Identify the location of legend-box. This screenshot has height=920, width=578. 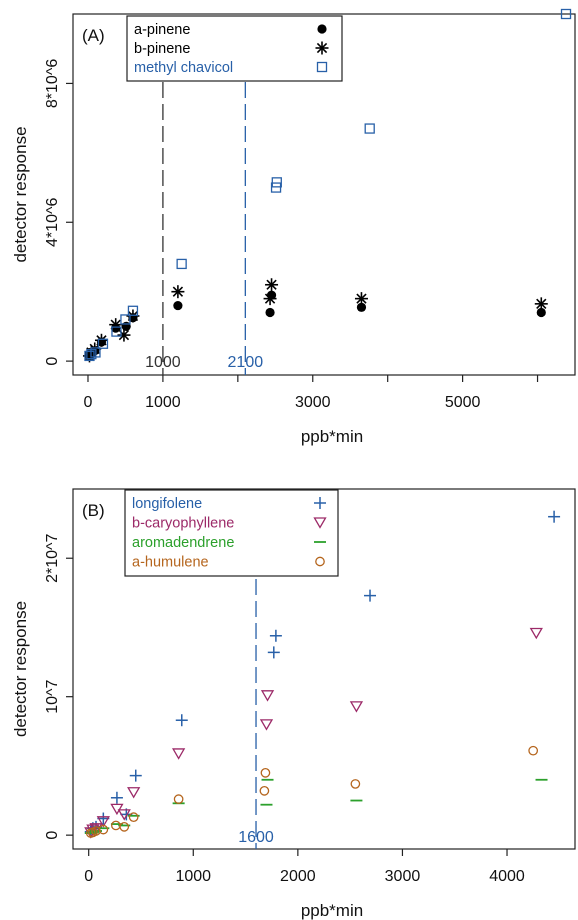
(231, 533).